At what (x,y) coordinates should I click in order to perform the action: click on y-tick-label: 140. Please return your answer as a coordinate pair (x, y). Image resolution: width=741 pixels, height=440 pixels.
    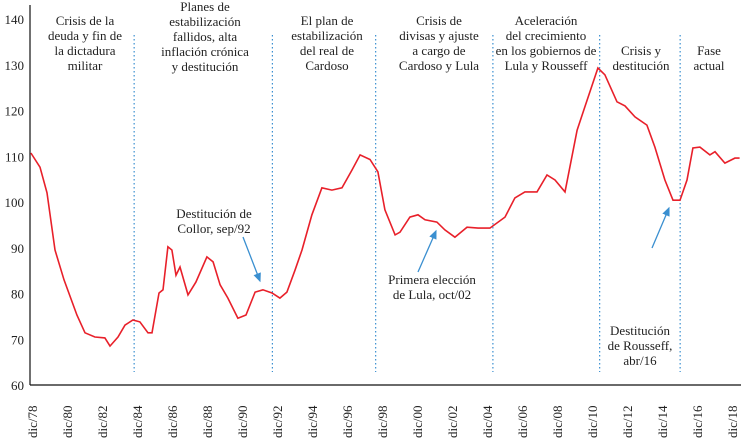
    Looking at the image, I should click on (15, 19).